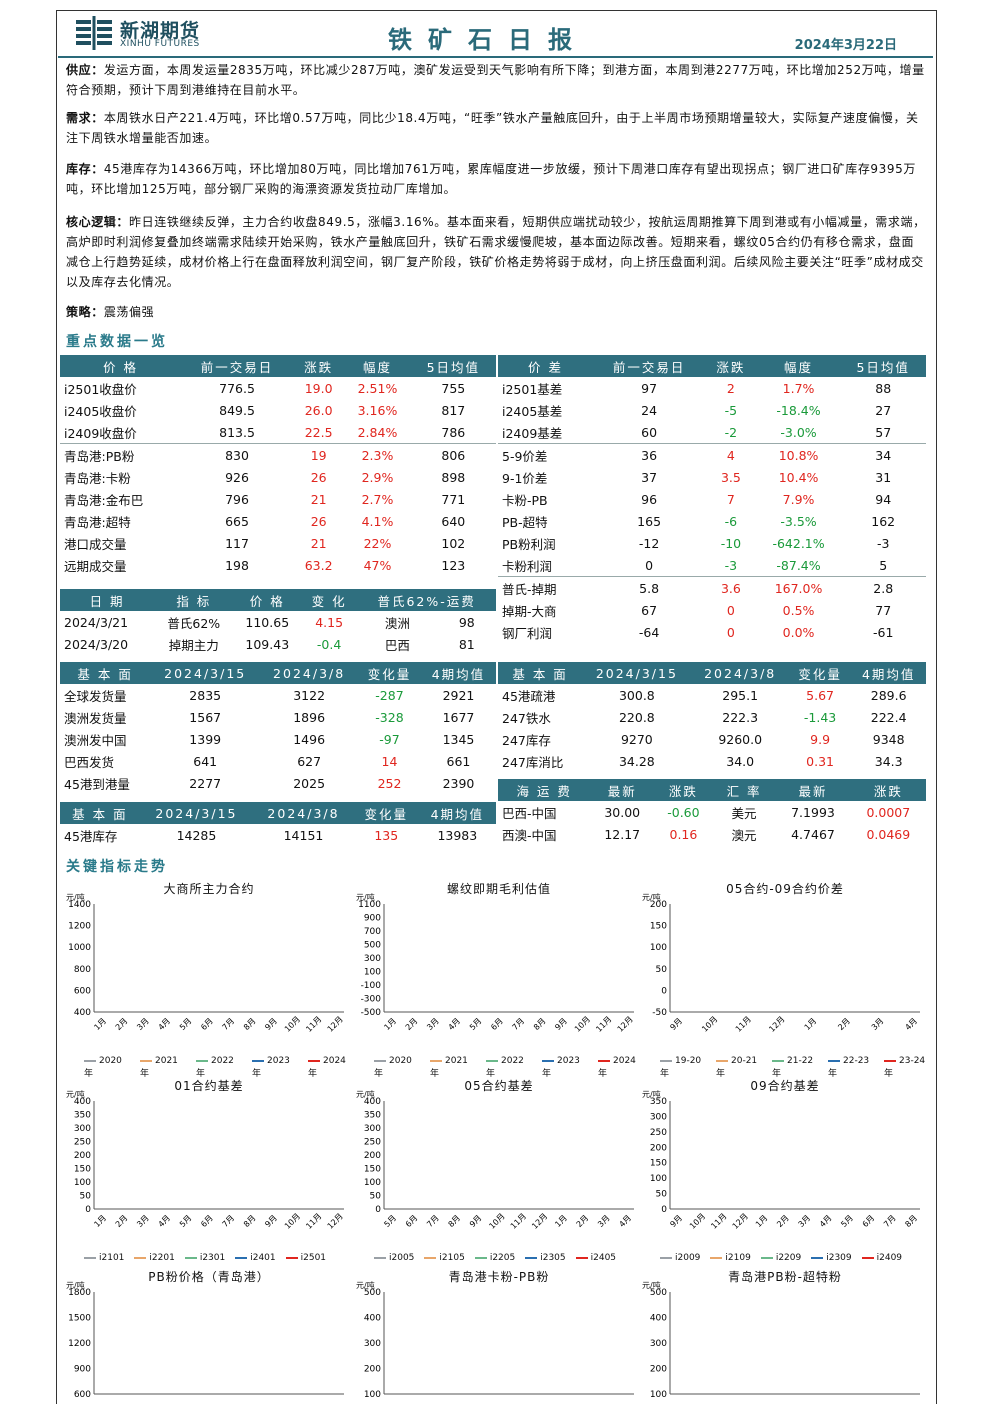 The height and width of the screenshot is (1404, 992). I want to click on x-tick-label: 4月, so click(826, 1221).